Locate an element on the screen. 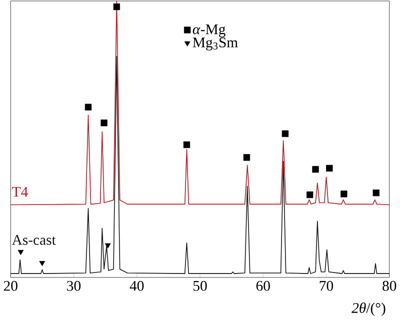 This screenshot has height=324, width=400. legend-label: α-Mg is located at coordinates (209, 31).